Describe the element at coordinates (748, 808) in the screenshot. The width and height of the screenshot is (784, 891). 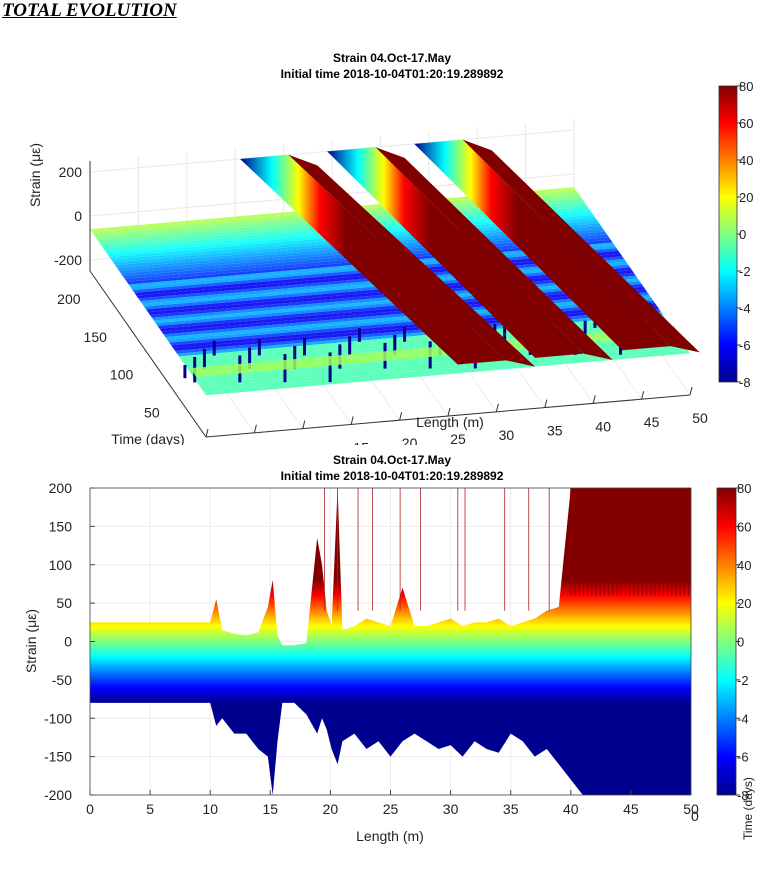
I see `colorbar-label: Time (days)` at that location.